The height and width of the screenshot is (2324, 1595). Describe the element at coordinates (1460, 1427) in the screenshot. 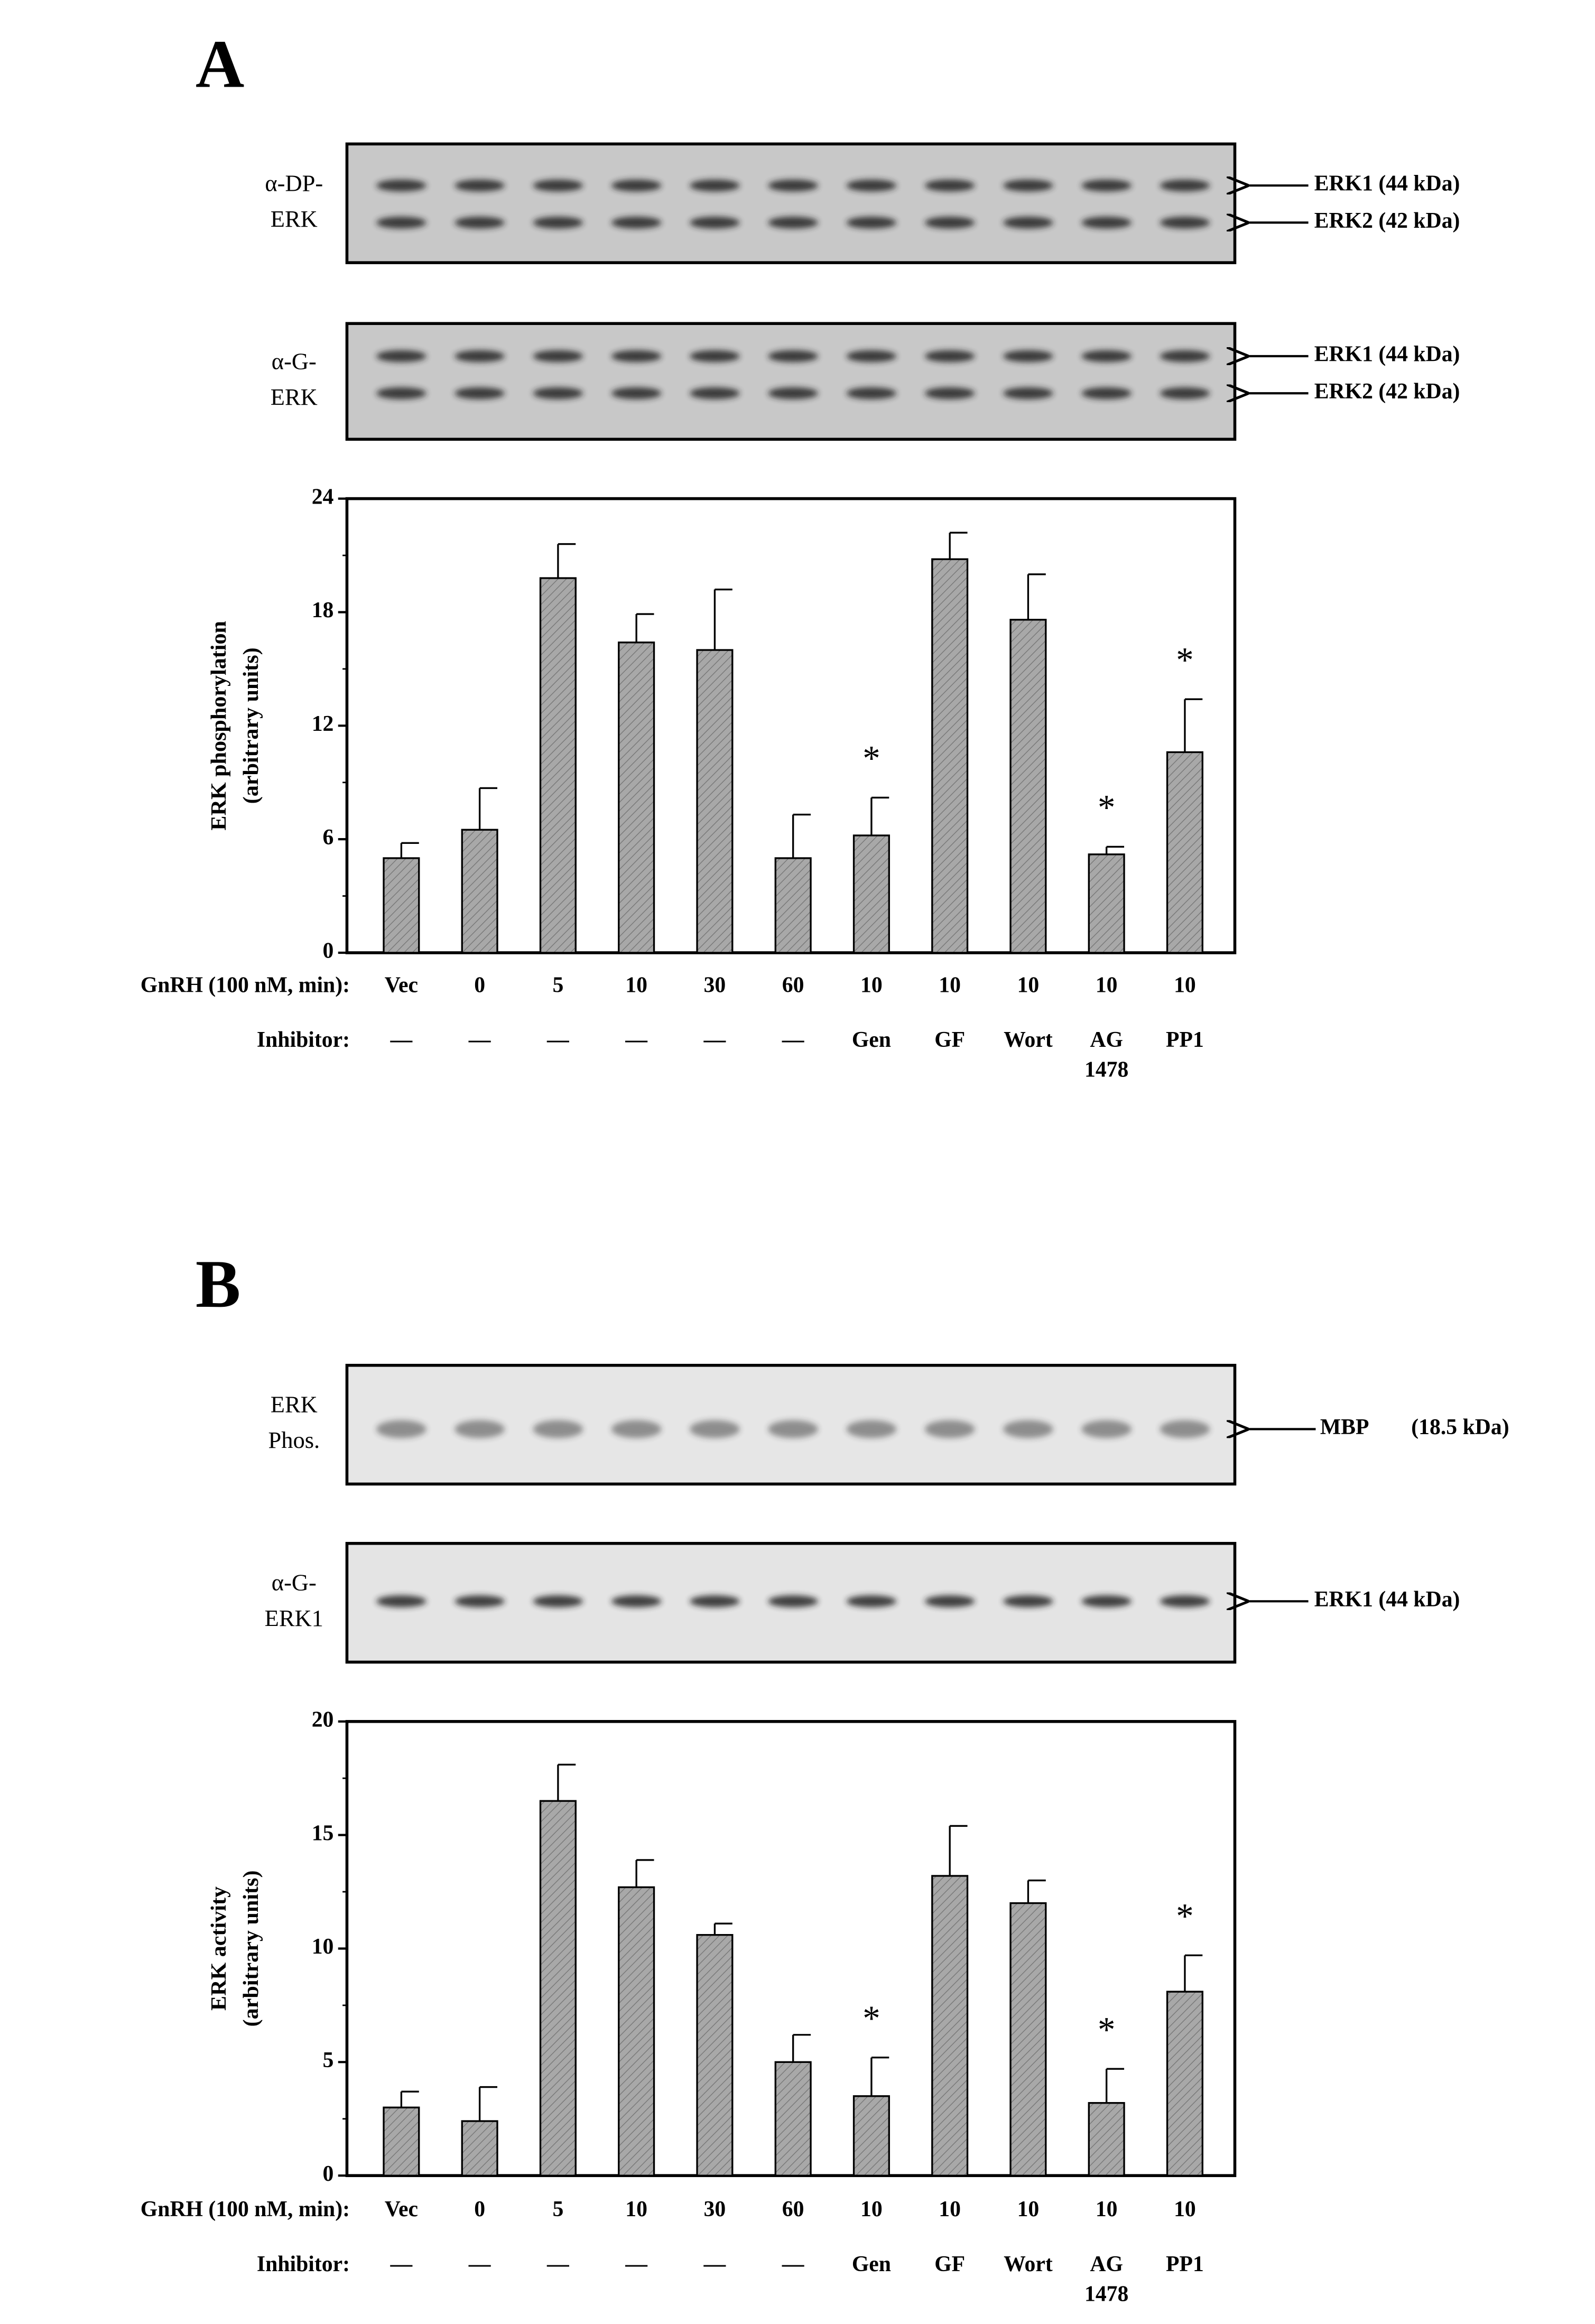

I see `band-label: (18.5 kDa)` at that location.